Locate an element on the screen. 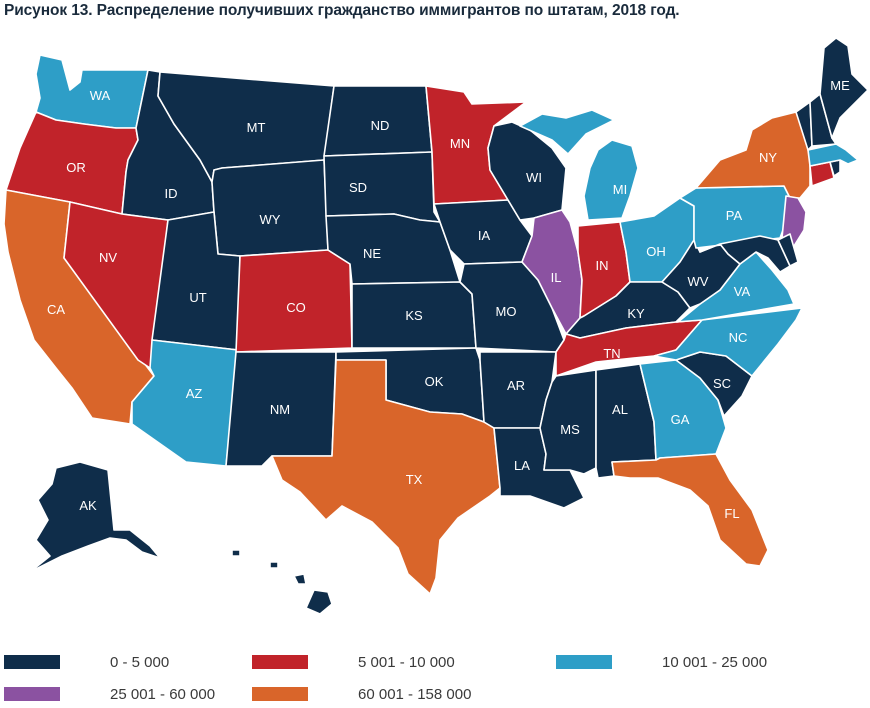 Image resolution: width=870 pixels, height=708 pixels. label-ia: IA is located at coordinates (484, 235).